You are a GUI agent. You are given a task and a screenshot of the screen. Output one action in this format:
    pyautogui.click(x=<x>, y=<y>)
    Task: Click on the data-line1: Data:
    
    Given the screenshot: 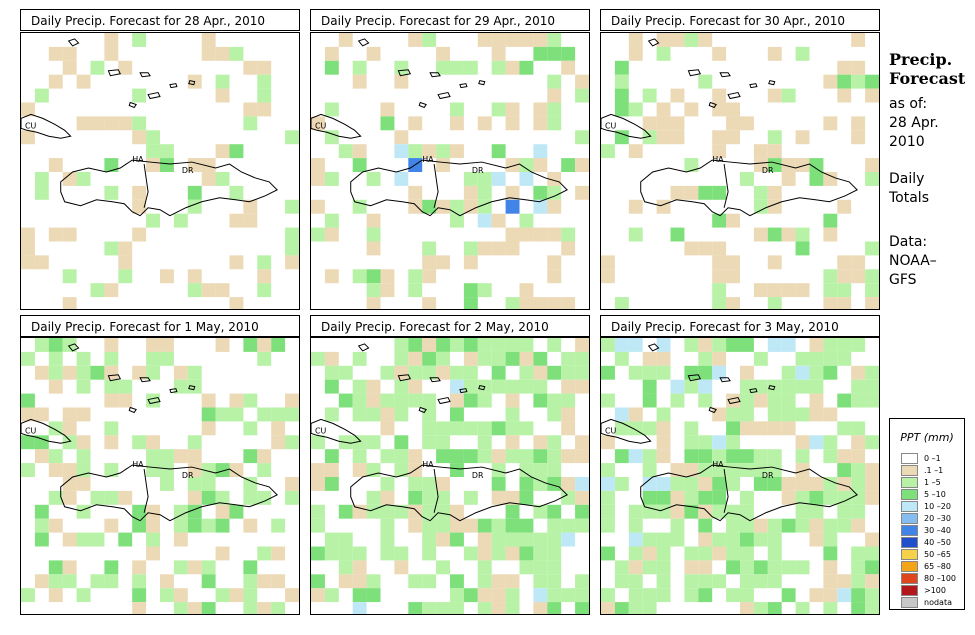 What is the action you would take?
    pyautogui.click(x=908, y=242)
    